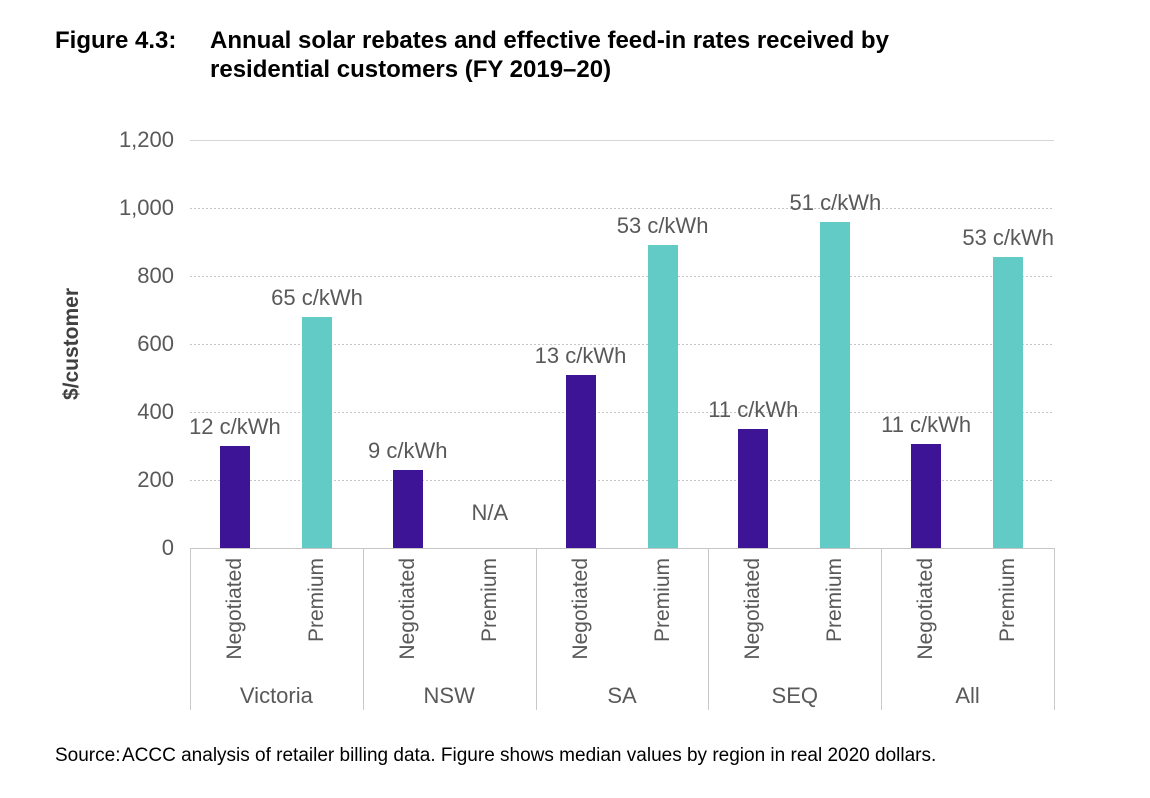 Image resolution: width=1150 pixels, height=798 pixels. Describe the element at coordinates (1008, 238) in the screenshot. I see `data-label-premium-all: 53 c/kWh` at that location.